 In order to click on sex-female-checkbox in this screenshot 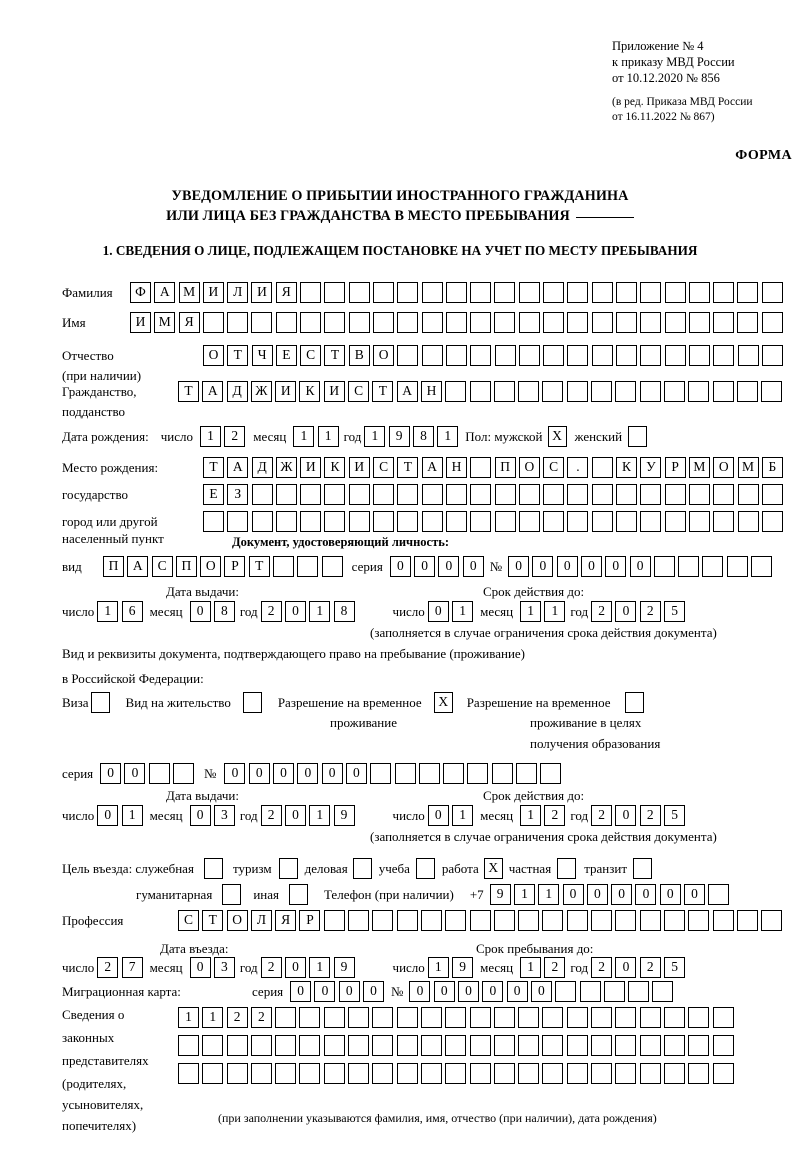, I will do `click(638, 436)`.